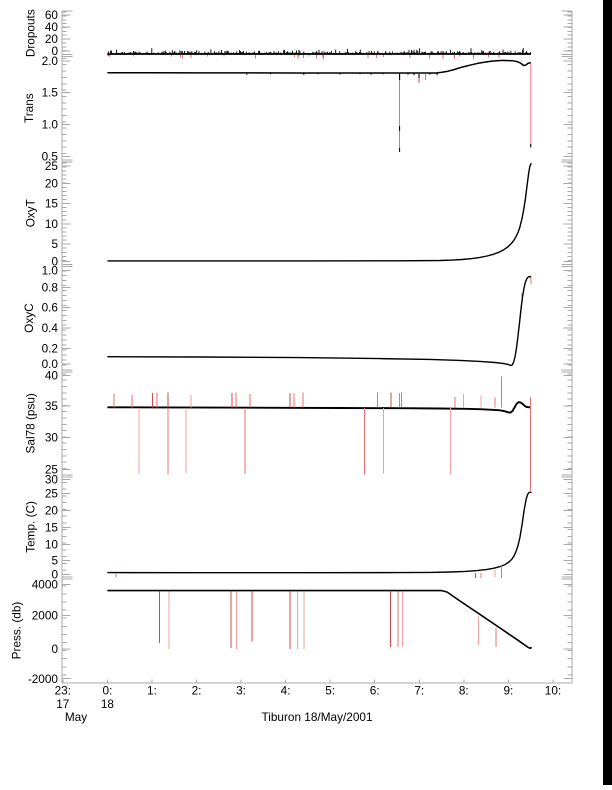  I want to click on svg-text: 8:, so click(464, 691).